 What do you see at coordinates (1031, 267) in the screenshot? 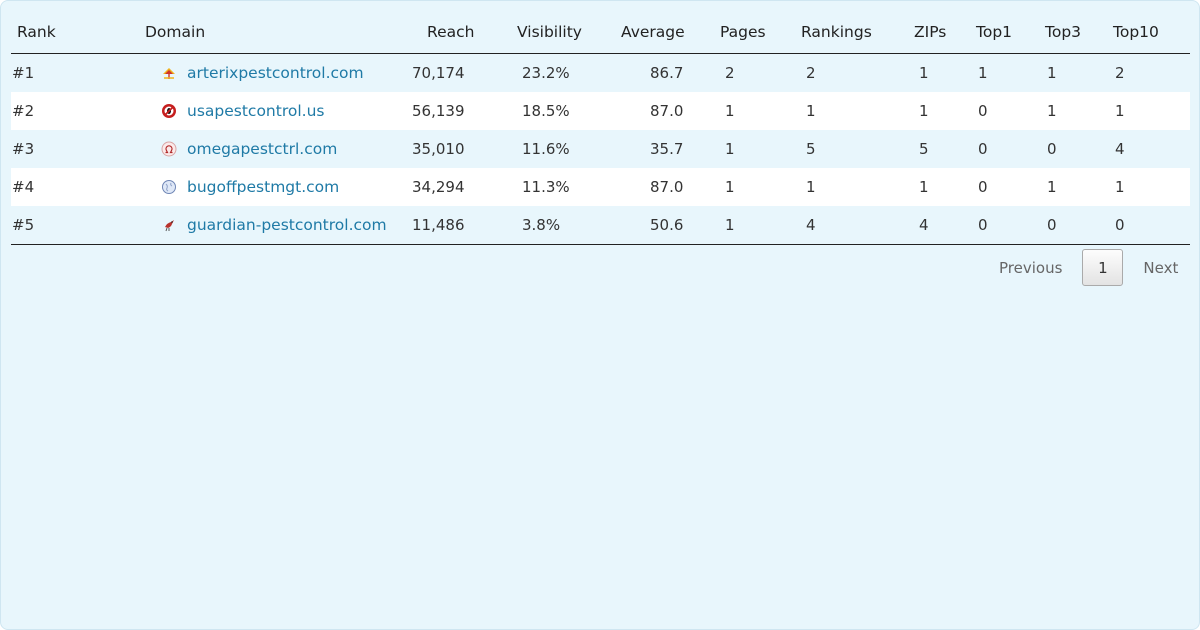
I see `previous-button: Previous` at bounding box center [1031, 267].